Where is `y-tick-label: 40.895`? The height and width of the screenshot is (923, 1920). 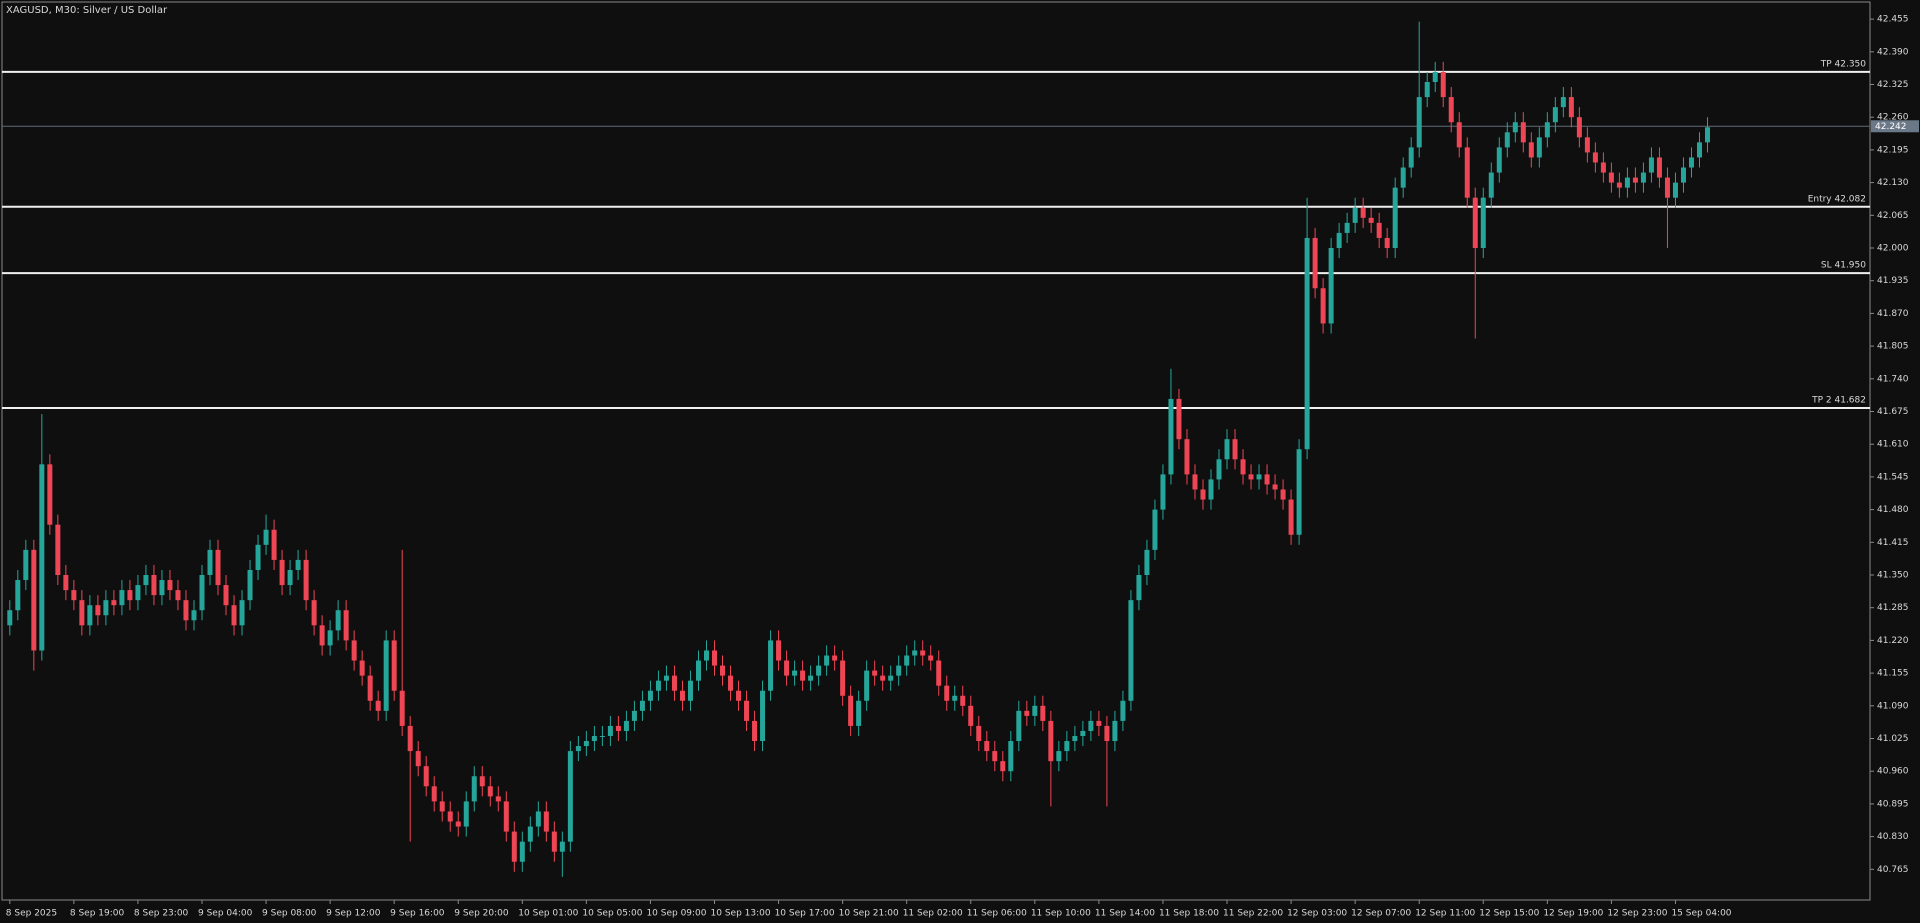
y-tick-label: 40.895 is located at coordinates (1893, 804).